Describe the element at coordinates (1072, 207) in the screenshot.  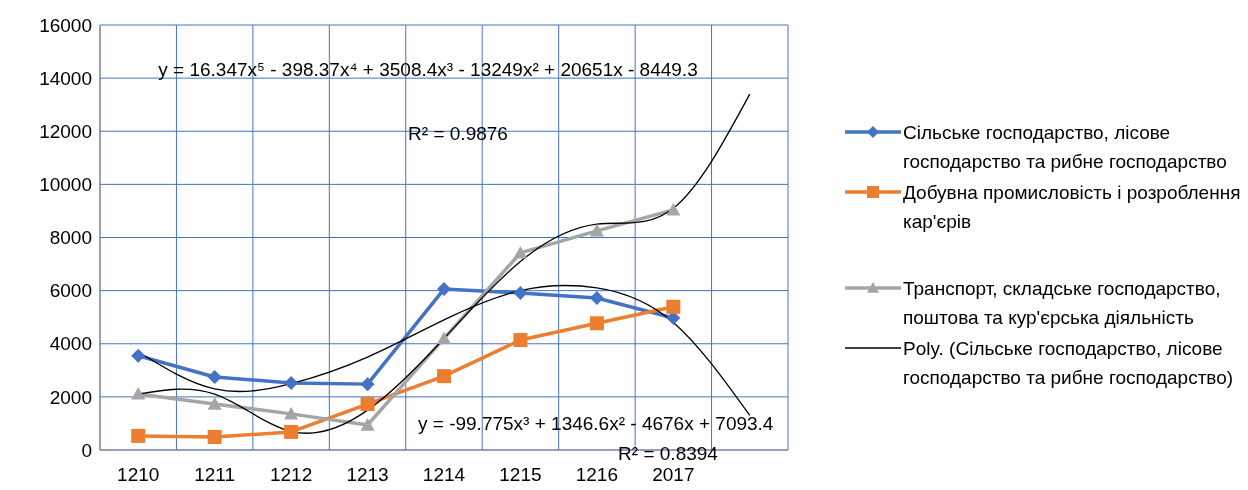
I see `legend-label: Добувна промисловість і розроблення кар'єрів` at that location.